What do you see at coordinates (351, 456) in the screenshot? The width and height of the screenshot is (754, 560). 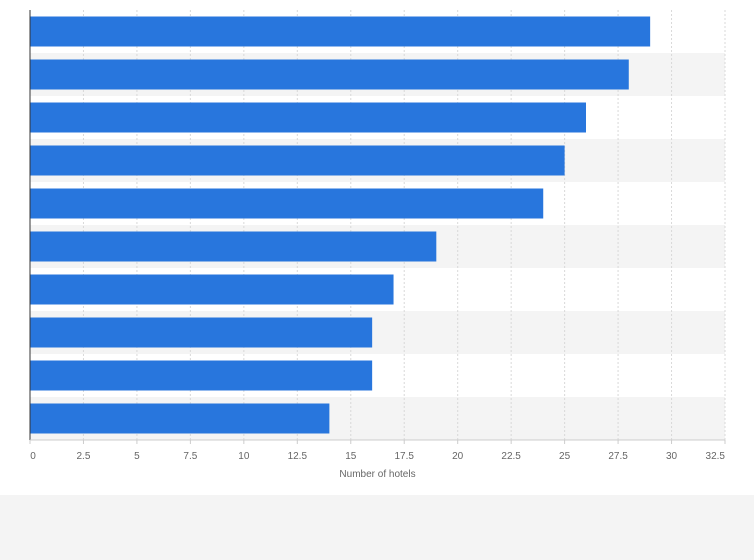 I see `x-tick-label: 15` at bounding box center [351, 456].